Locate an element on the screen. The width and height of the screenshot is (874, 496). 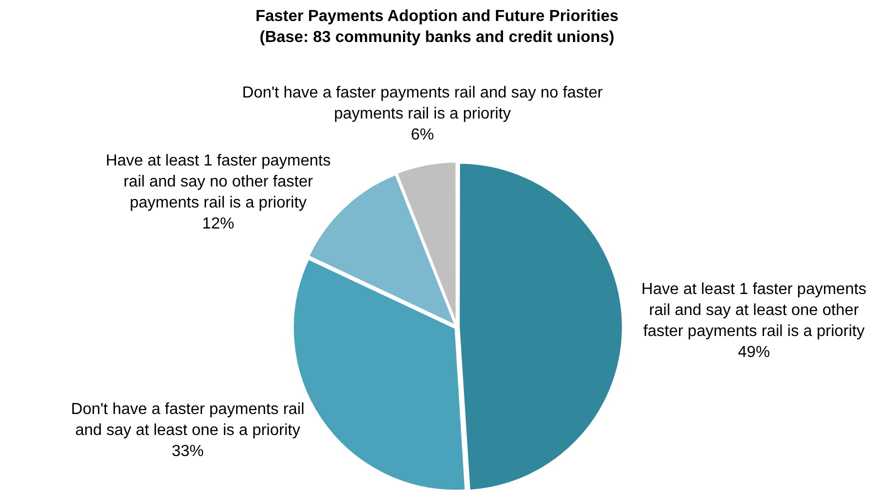
data-label: 6% is located at coordinates (422, 135).